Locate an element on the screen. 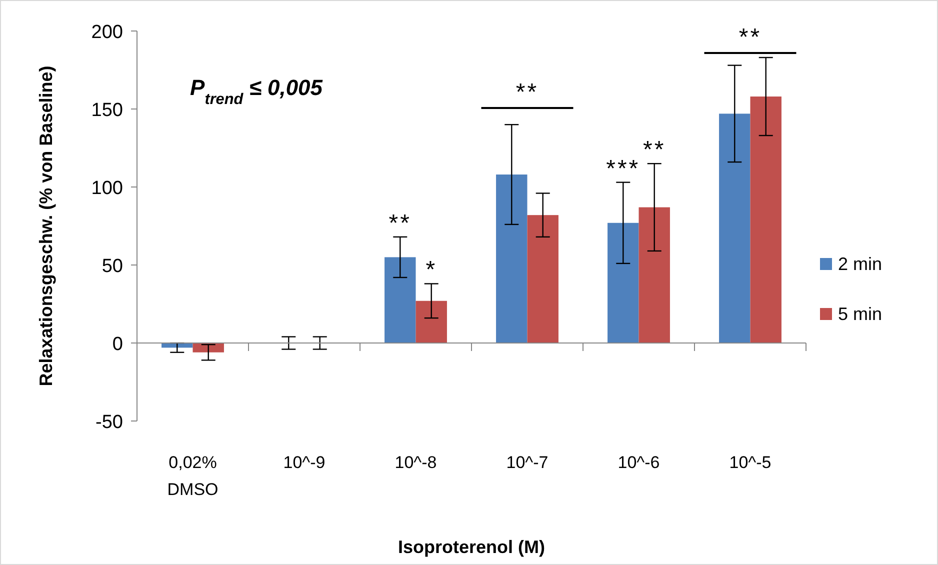 Image resolution: width=938 pixels, height=565 pixels. data-label: * is located at coordinates (432, 270).